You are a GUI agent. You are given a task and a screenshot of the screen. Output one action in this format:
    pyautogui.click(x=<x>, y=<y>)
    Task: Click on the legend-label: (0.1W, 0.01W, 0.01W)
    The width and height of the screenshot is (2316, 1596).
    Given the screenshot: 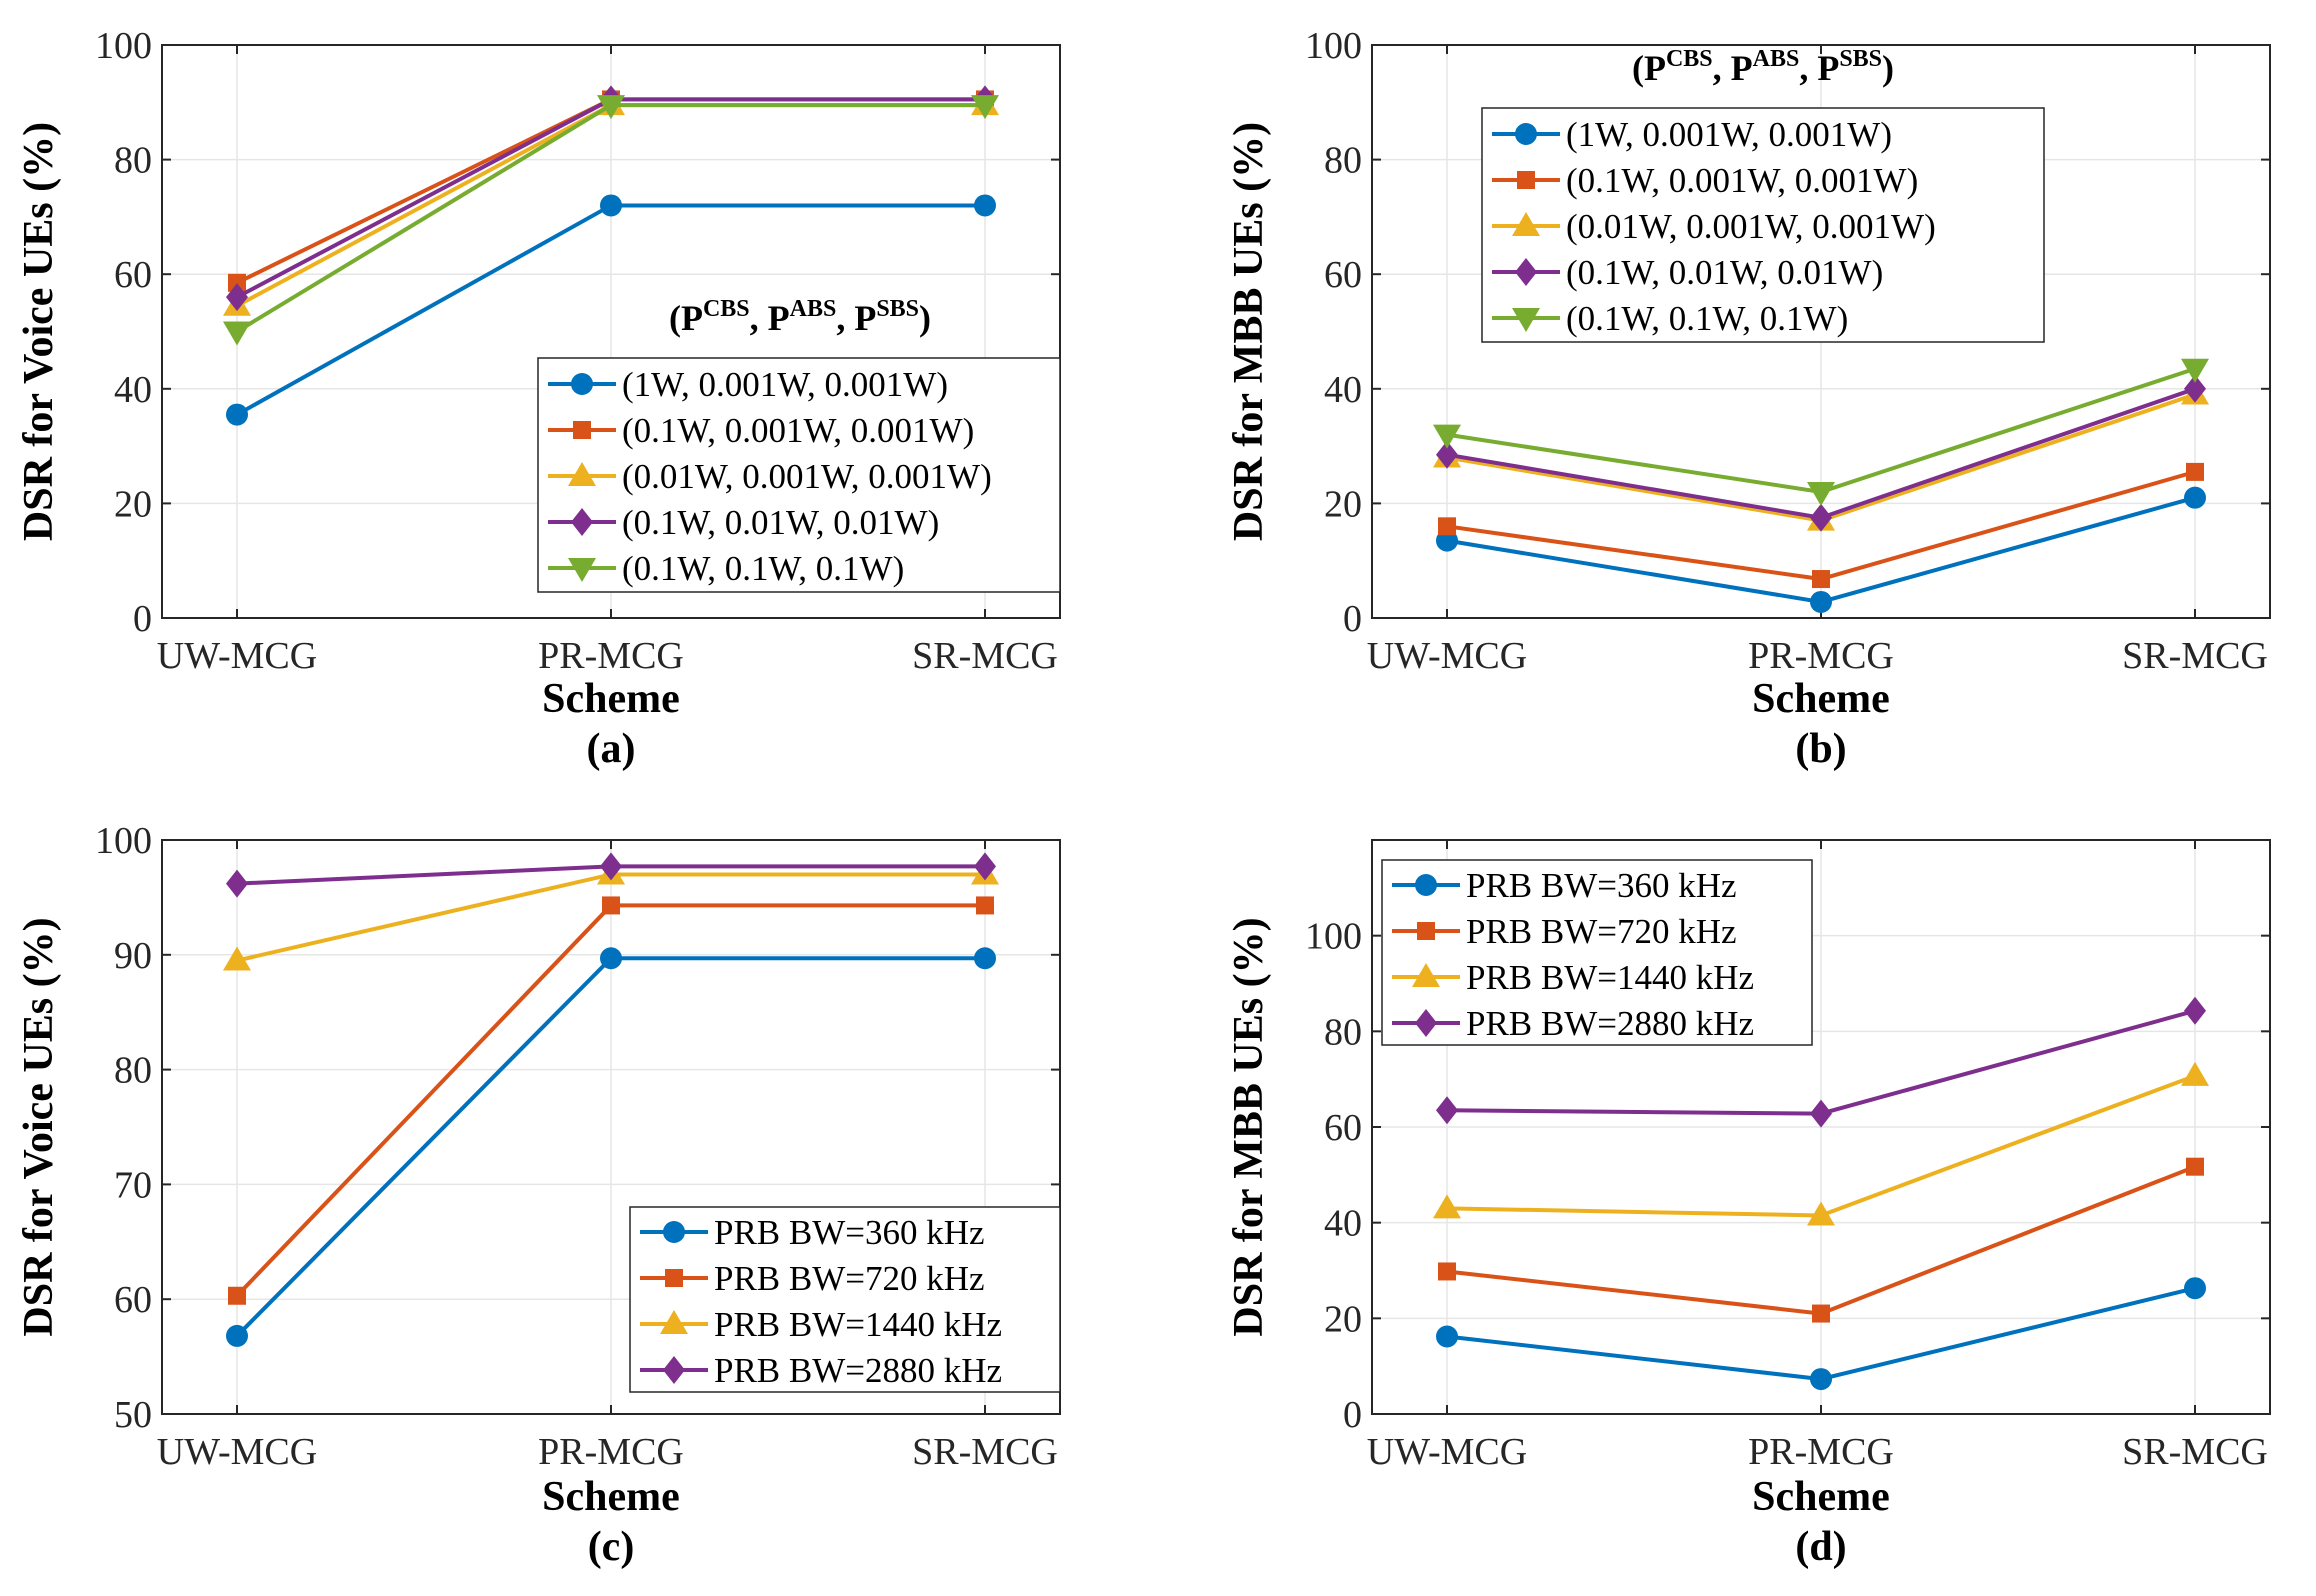 What is the action you would take?
    pyautogui.click(x=780, y=522)
    